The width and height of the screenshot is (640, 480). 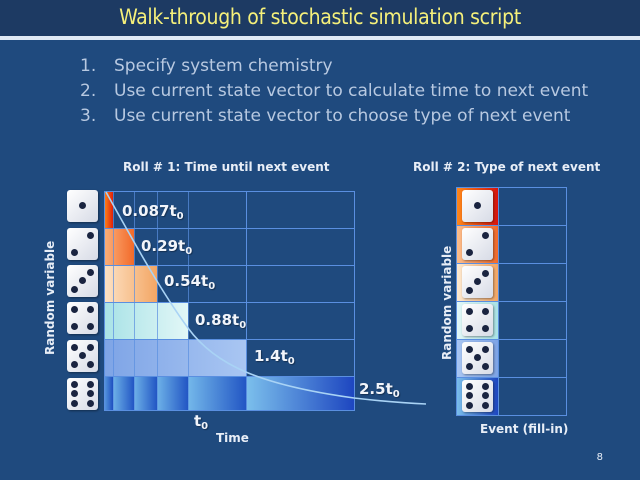 What do you see at coordinates (524, 429) in the screenshot?
I see `roll2-x-axis-label: Event (fill-in)` at bounding box center [524, 429].